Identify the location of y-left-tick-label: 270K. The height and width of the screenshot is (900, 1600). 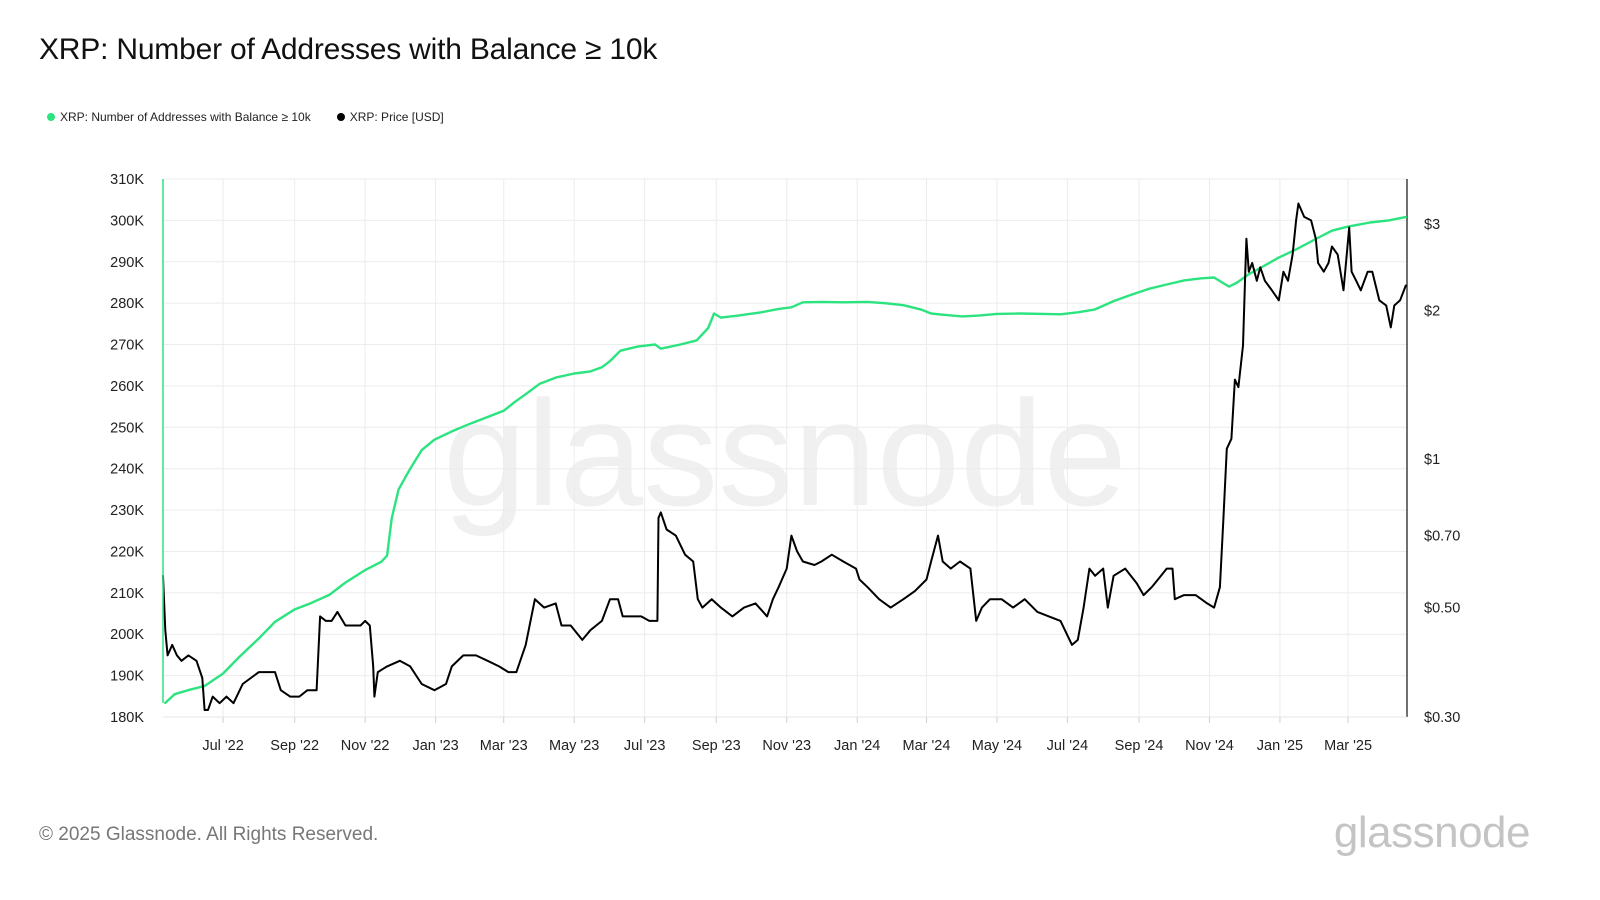
(127, 346).